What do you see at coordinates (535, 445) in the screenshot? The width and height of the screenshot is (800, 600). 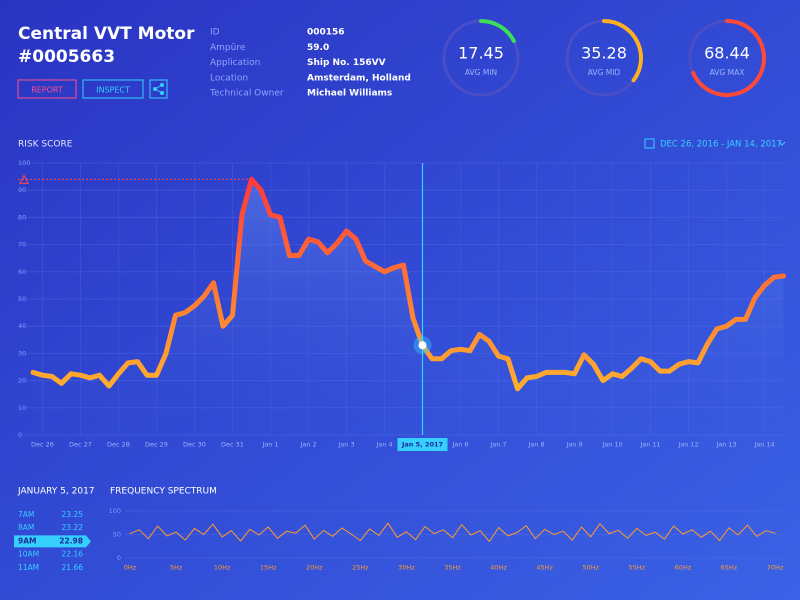 I see `x-tick-label: Jan 8` at bounding box center [535, 445].